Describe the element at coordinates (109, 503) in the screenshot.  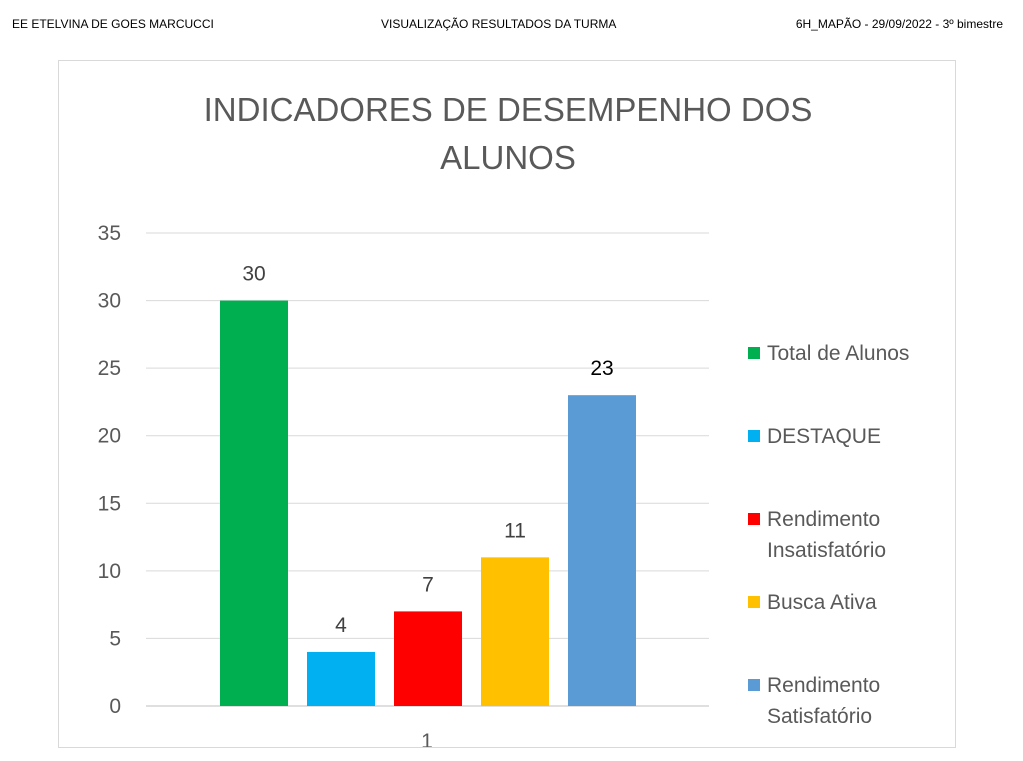
I see `y-tick-label: 15` at that location.